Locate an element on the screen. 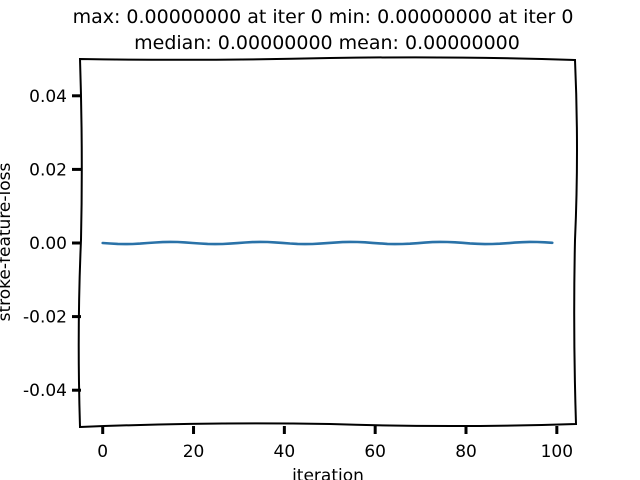 The height and width of the screenshot is (480, 640). y-tick-label: 0.02 is located at coordinates (48, 170).